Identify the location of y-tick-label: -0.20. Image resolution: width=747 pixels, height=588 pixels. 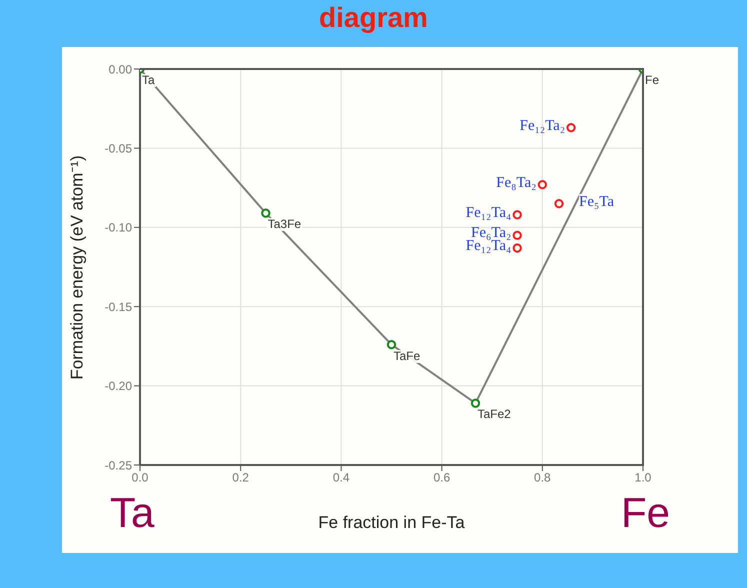
(118, 386).